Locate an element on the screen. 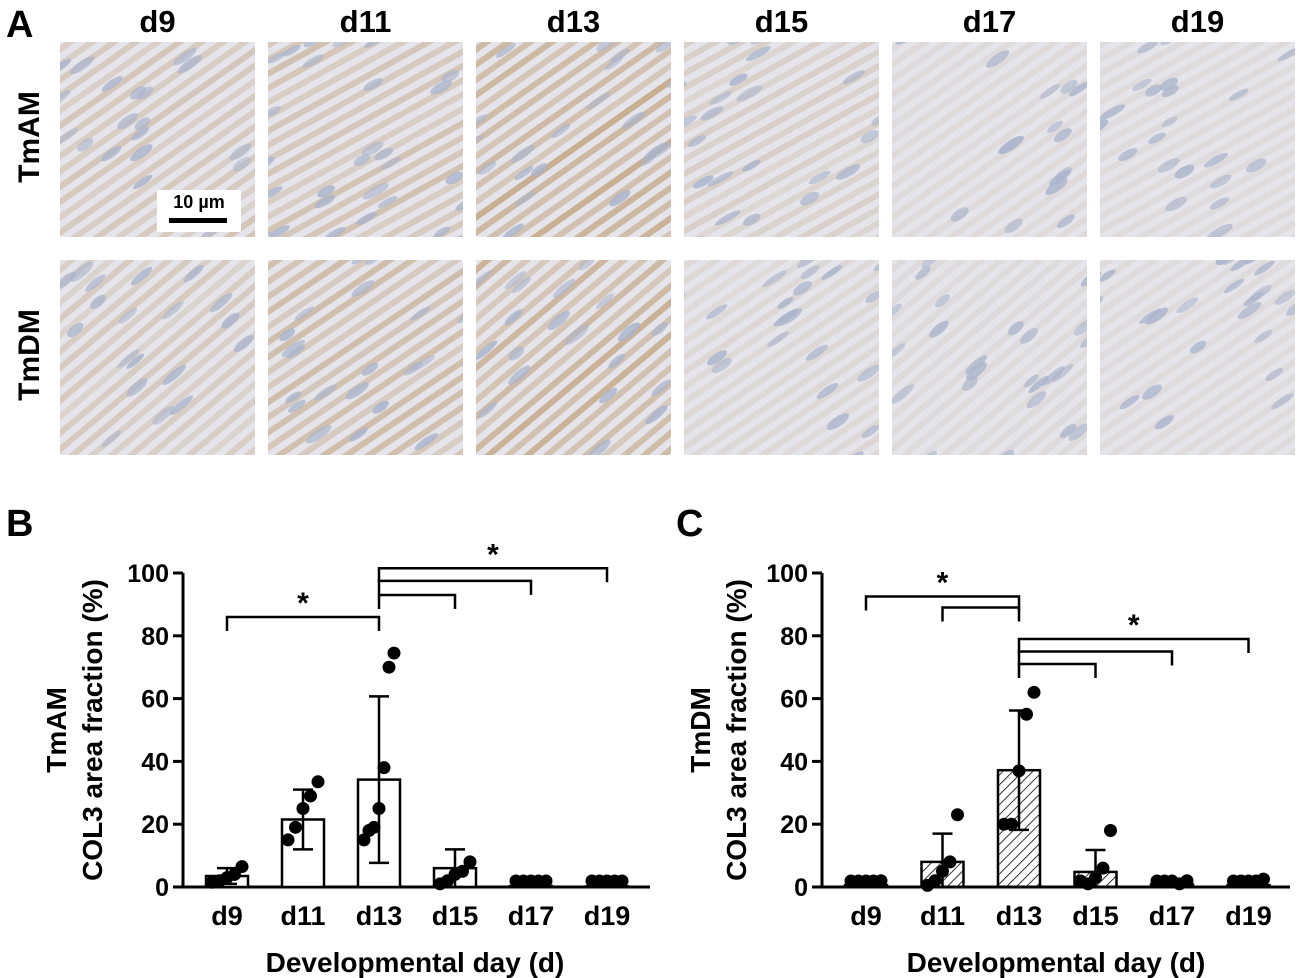 The width and height of the screenshot is (1301, 978). scale-bar-label: 10 µm is located at coordinates (199, 202).